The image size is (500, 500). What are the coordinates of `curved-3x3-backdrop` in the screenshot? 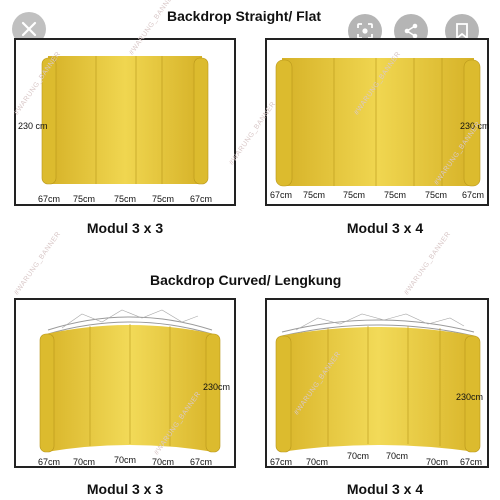 It's located at (130, 381).